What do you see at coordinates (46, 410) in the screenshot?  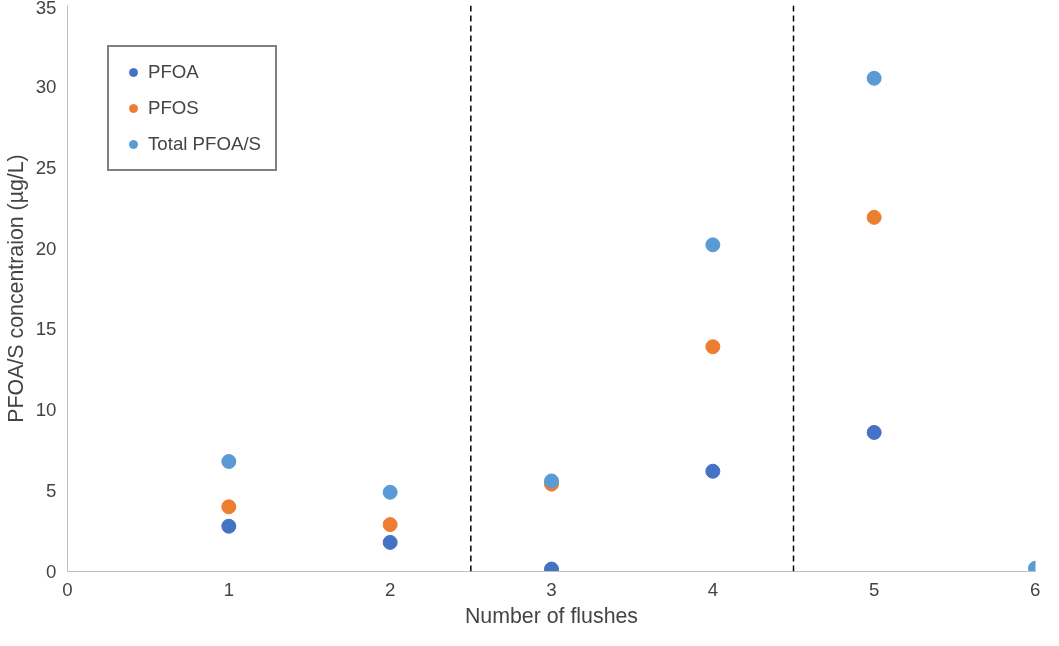 I see `y-tick-label: 10` at bounding box center [46, 410].